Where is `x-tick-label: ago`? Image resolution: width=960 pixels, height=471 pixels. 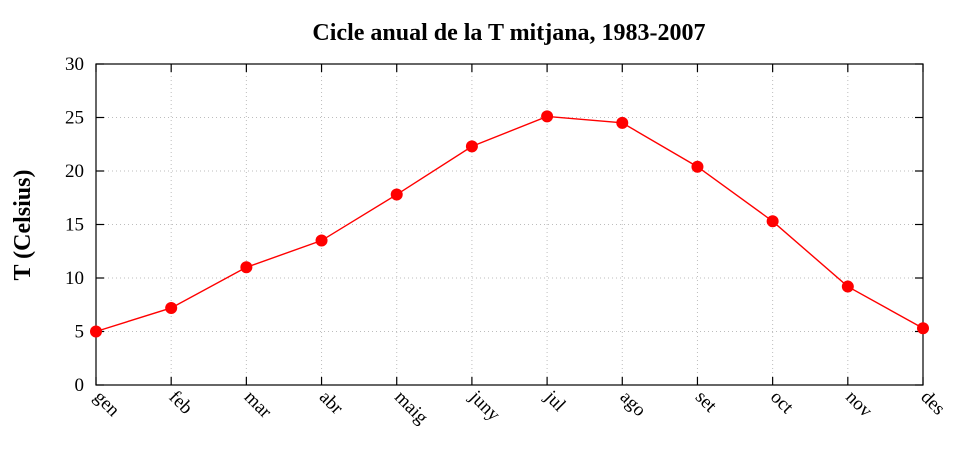 x-tick-label: ago is located at coordinates (633, 404).